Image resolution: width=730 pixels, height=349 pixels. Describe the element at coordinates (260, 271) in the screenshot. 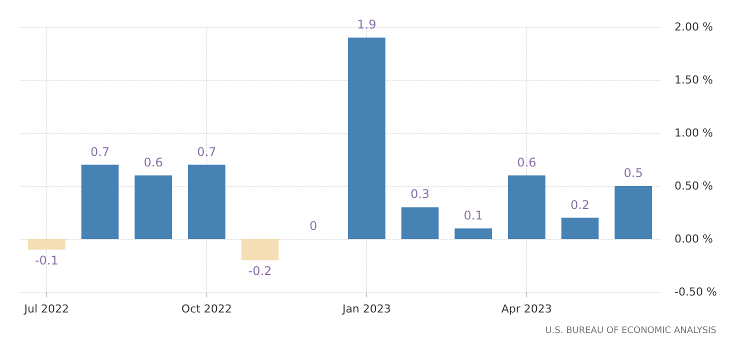

I see `data-label: -0.2` at that location.